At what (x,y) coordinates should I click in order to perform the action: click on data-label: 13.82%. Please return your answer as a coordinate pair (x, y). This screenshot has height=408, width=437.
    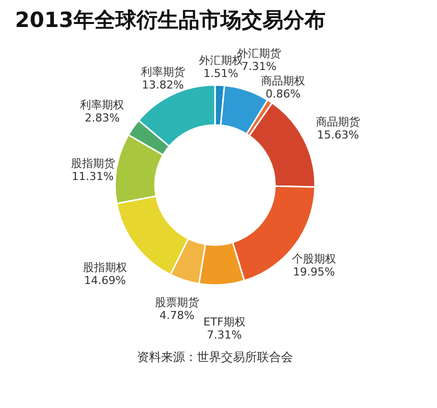
    Looking at the image, I should click on (163, 85).